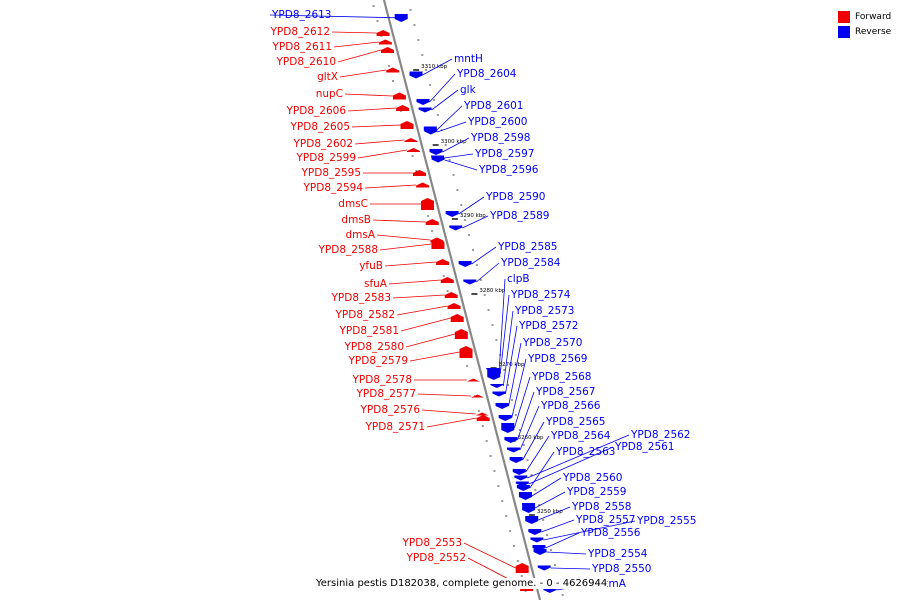  What do you see at coordinates (492, 291) in the screenshot?
I see `scale-label: 3280 kbp` at bounding box center [492, 291].